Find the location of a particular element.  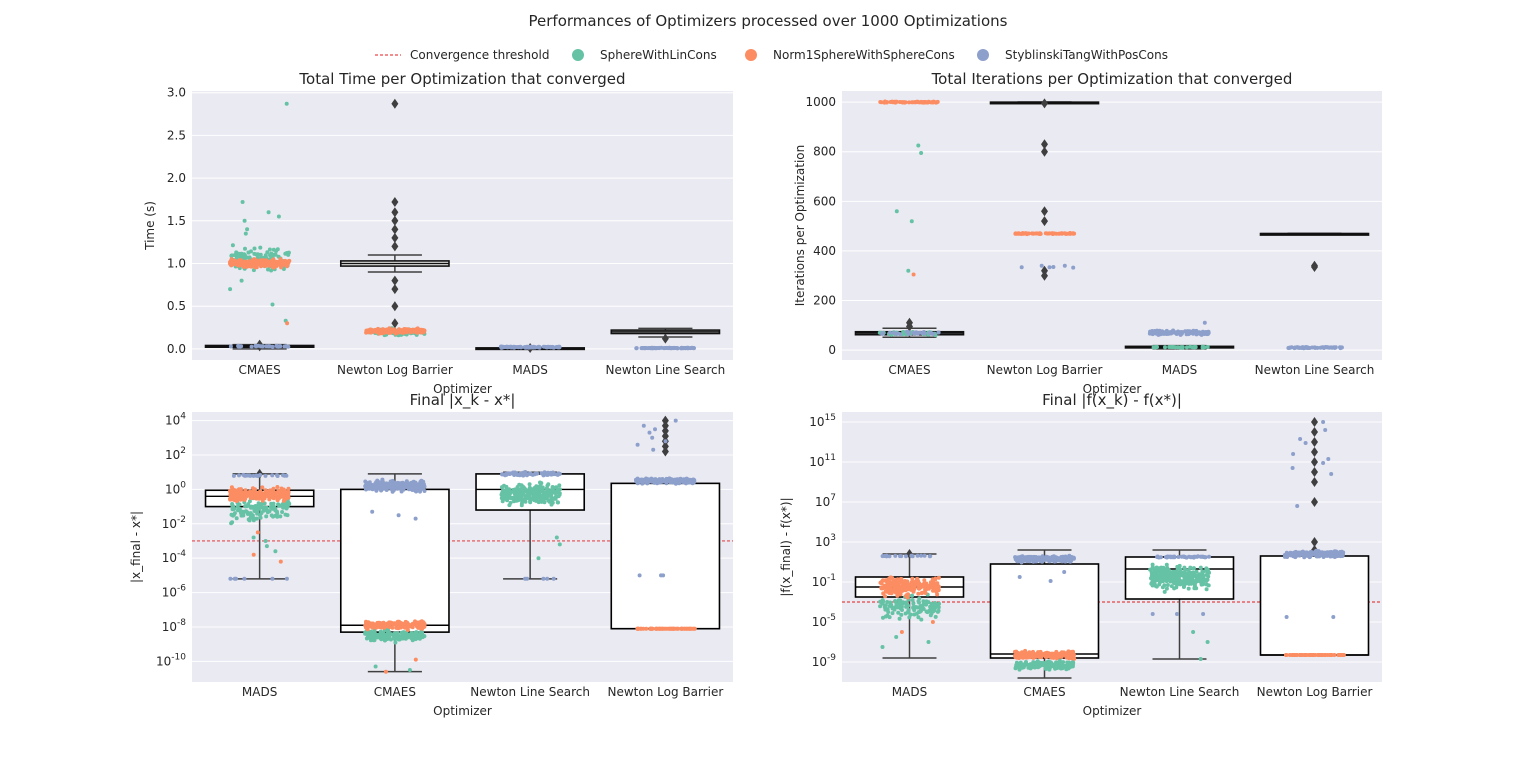

y-tick-label: 10⁻⁶ is located at coordinates (174, 592).